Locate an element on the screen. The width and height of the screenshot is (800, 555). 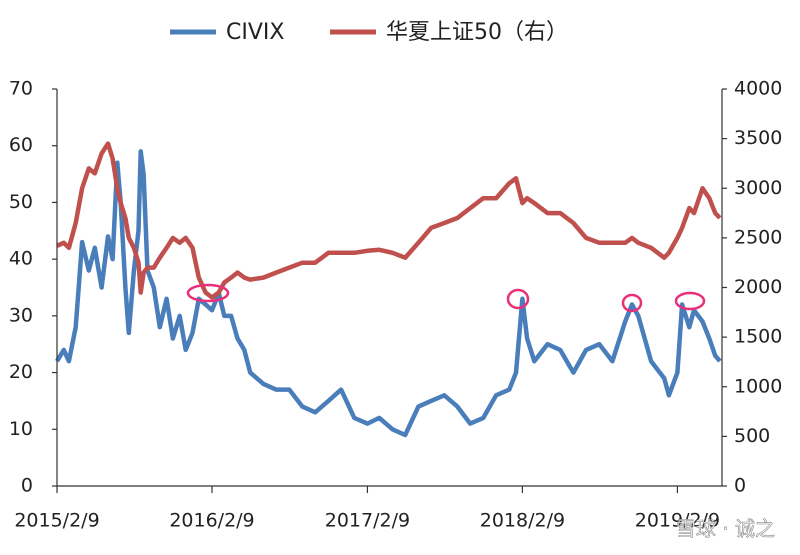
watermark: 雪球 · 诚之 is located at coordinates (725, 529).